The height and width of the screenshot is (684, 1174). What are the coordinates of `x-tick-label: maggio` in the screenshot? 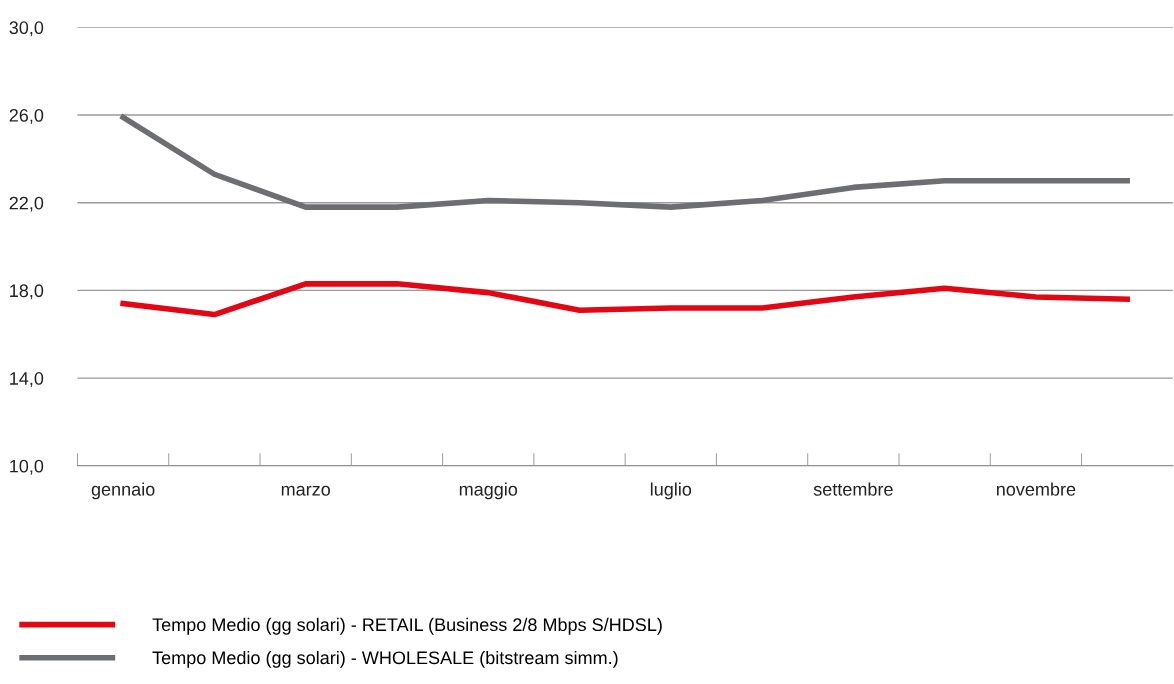 It's located at (488, 491).